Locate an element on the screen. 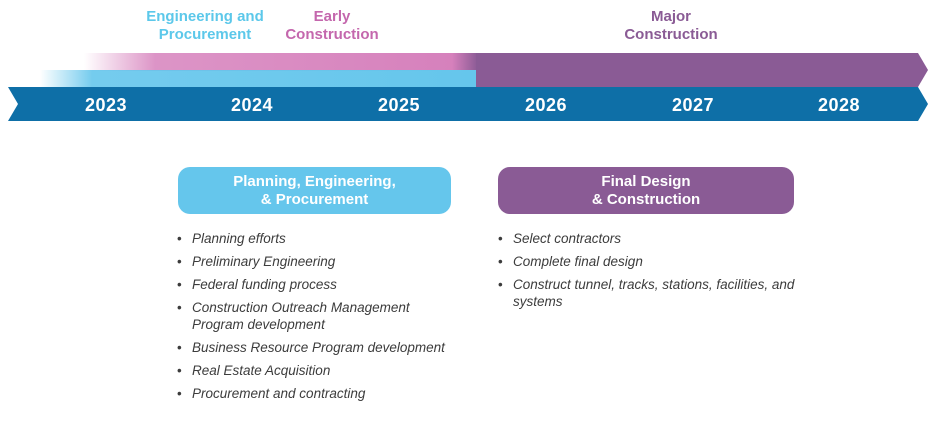 This screenshot has height=441, width=938. year-label: 2024 is located at coordinates (252, 105).